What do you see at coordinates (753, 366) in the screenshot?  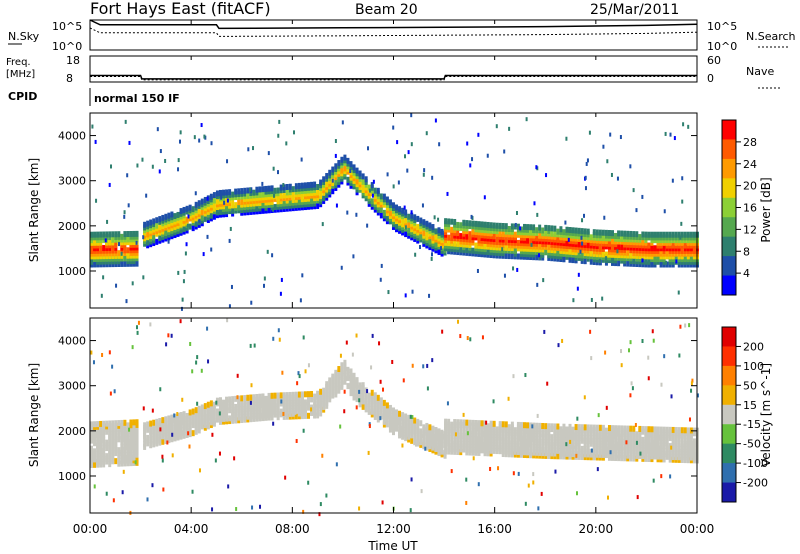 I see `velocity-colorbar-tick-label: 100` at bounding box center [753, 366].